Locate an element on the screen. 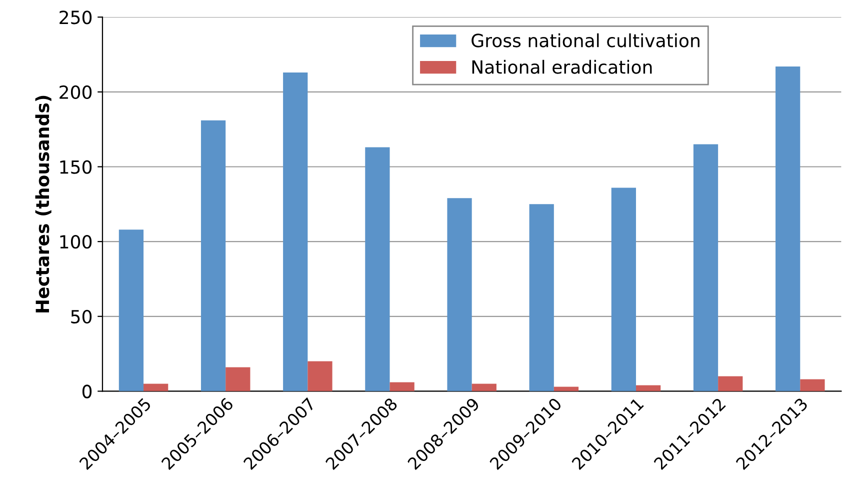  y-tick-label: 100 is located at coordinates (76, 242).